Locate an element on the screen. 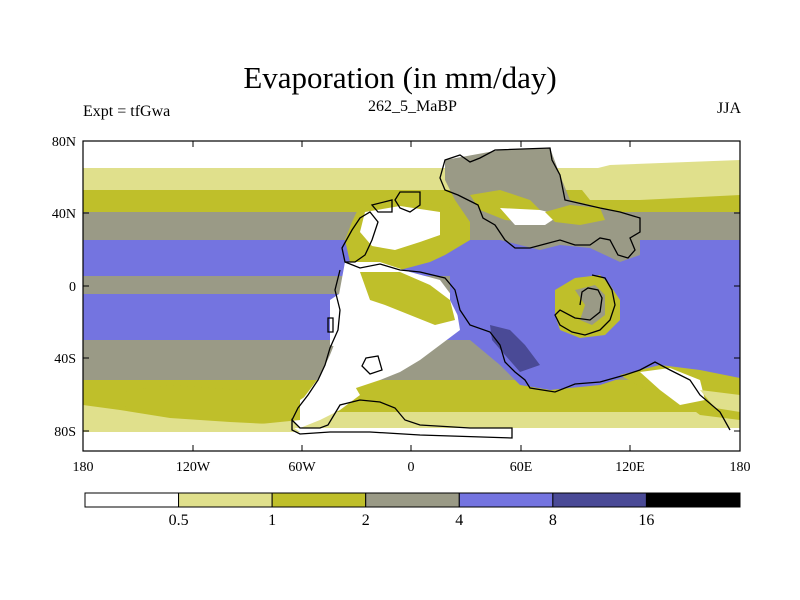 This screenshot has width=800, height=600. lon-tick-label: 120W is located at coordinates (193, 467).